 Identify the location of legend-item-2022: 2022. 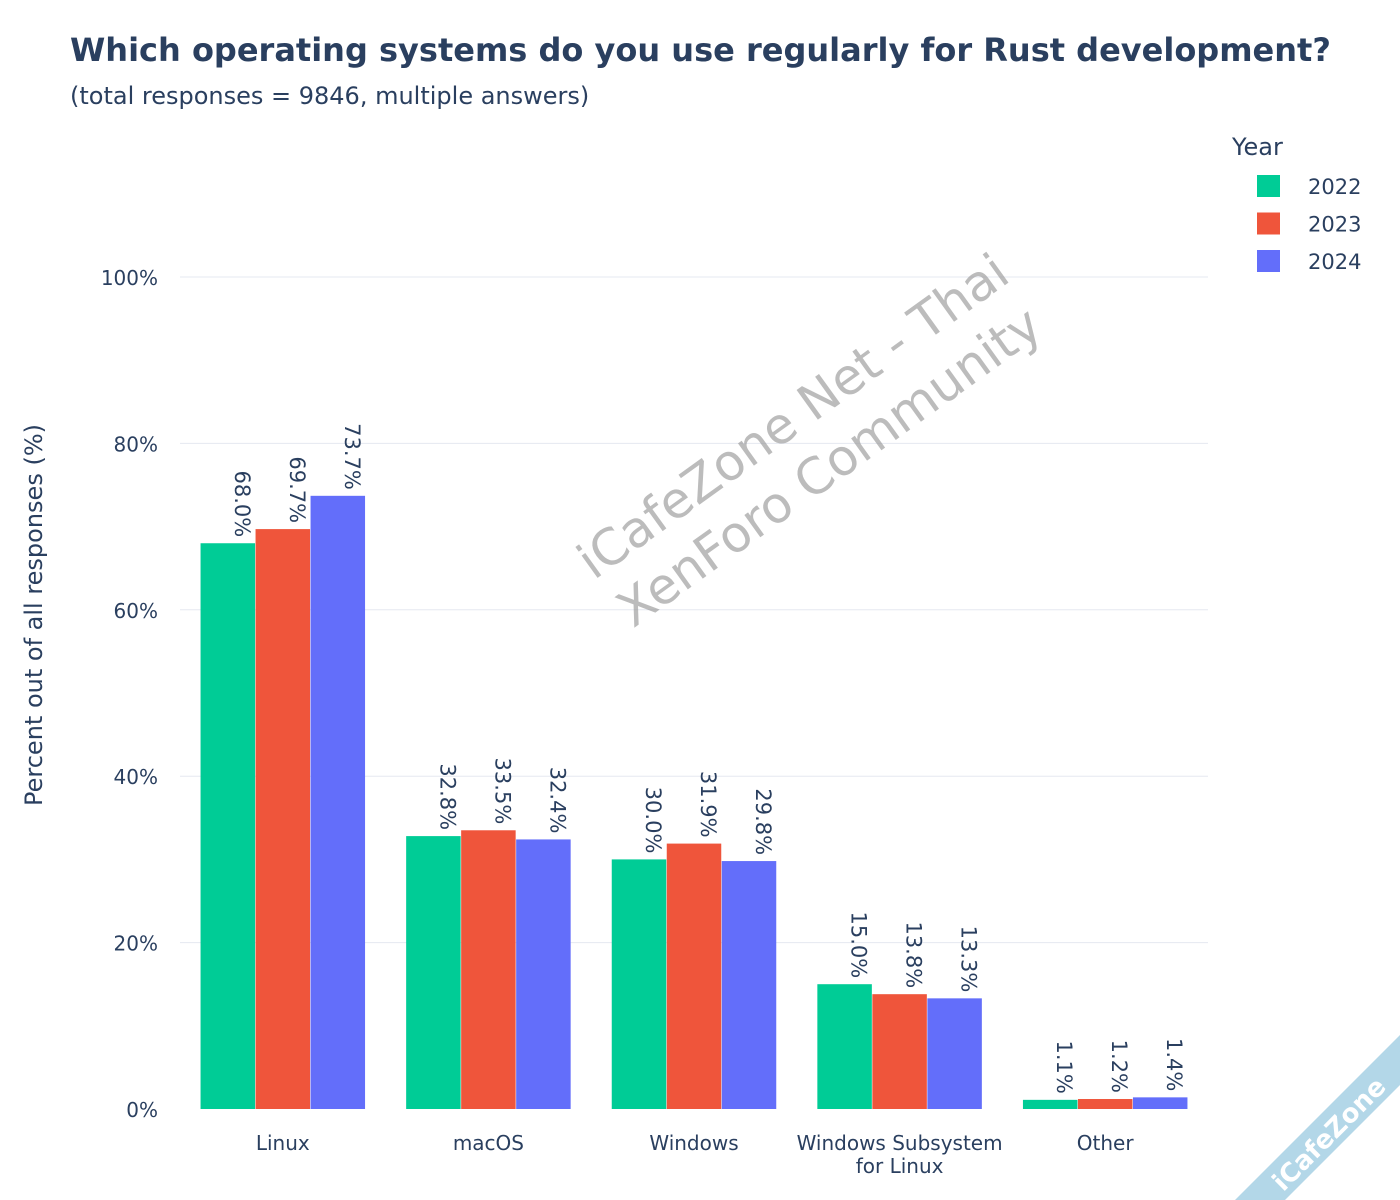
(1309, 187).